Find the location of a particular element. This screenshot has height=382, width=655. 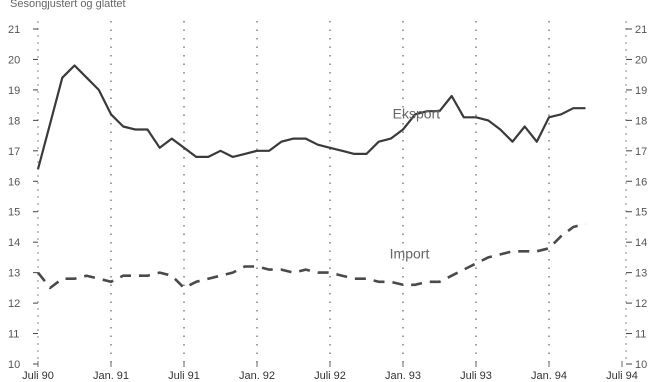

y-tick-label-right: 14 is located at coordinates (641, 243).